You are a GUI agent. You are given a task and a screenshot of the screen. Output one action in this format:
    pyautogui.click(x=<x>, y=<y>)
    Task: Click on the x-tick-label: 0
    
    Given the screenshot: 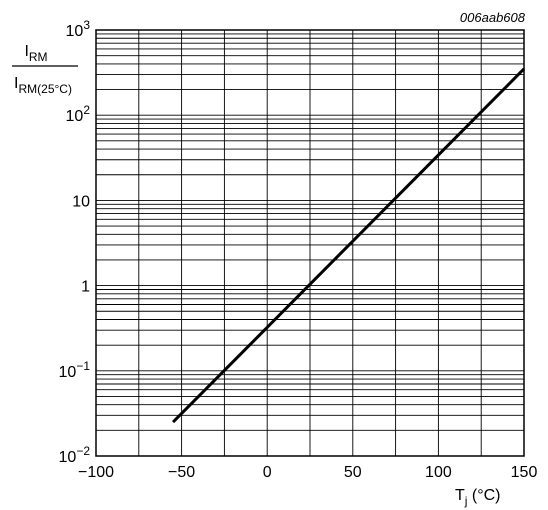 What is the action you would take?
    pyautogui.click(x=267, y=472)
    